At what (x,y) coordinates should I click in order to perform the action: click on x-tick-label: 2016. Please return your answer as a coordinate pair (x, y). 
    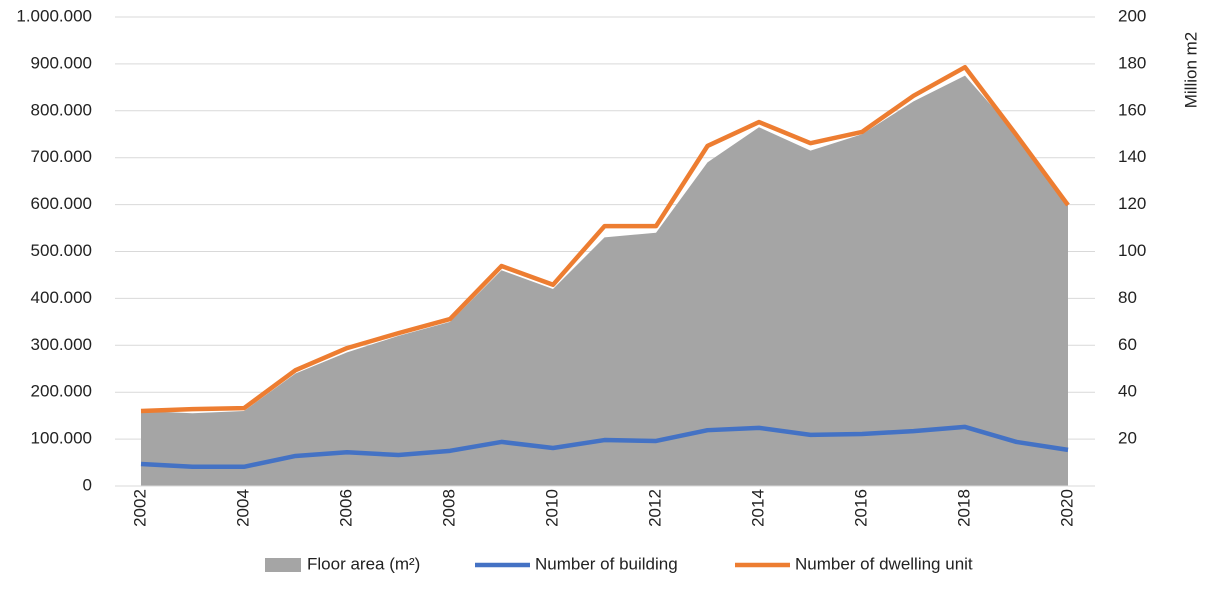
    Looking at the image, I should click on (860, 508).